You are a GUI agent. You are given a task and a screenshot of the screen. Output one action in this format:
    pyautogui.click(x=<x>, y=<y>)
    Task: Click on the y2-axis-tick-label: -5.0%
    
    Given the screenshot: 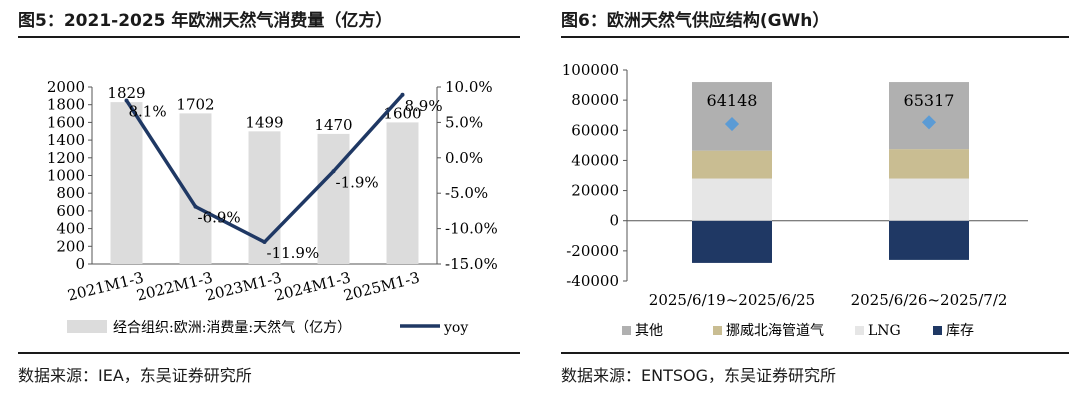 What is the action you would take?
    pyautogui.click(x=466, y=193)
    